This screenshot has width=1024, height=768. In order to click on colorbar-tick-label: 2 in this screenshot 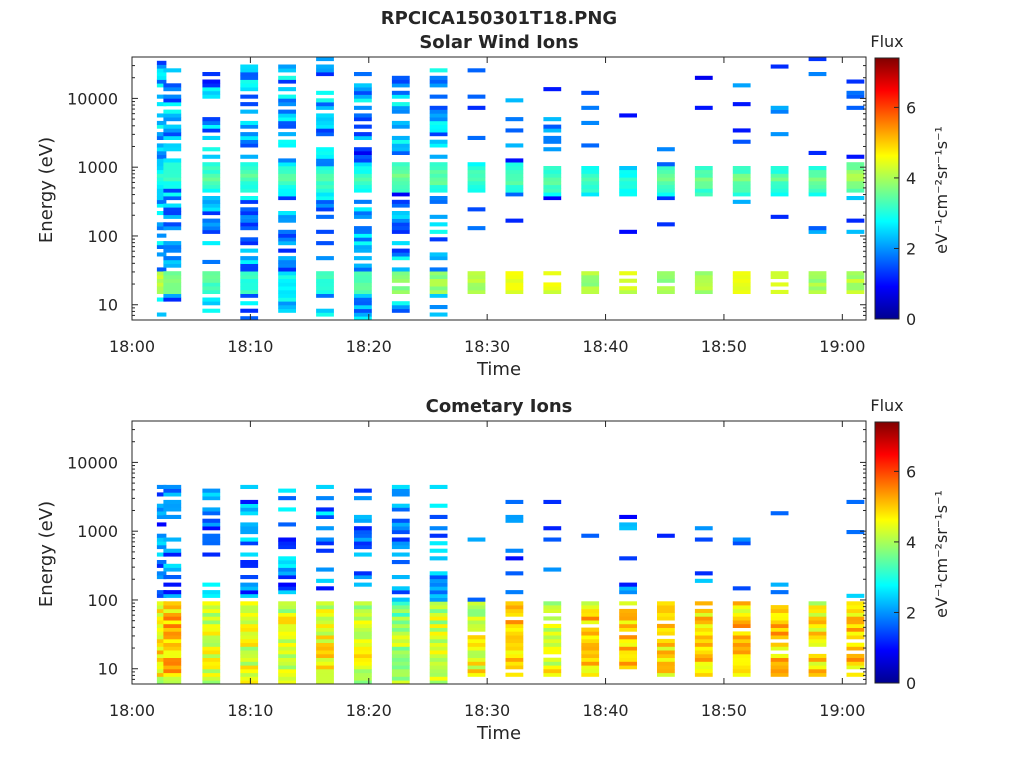, I will do `click(911, 248)`.